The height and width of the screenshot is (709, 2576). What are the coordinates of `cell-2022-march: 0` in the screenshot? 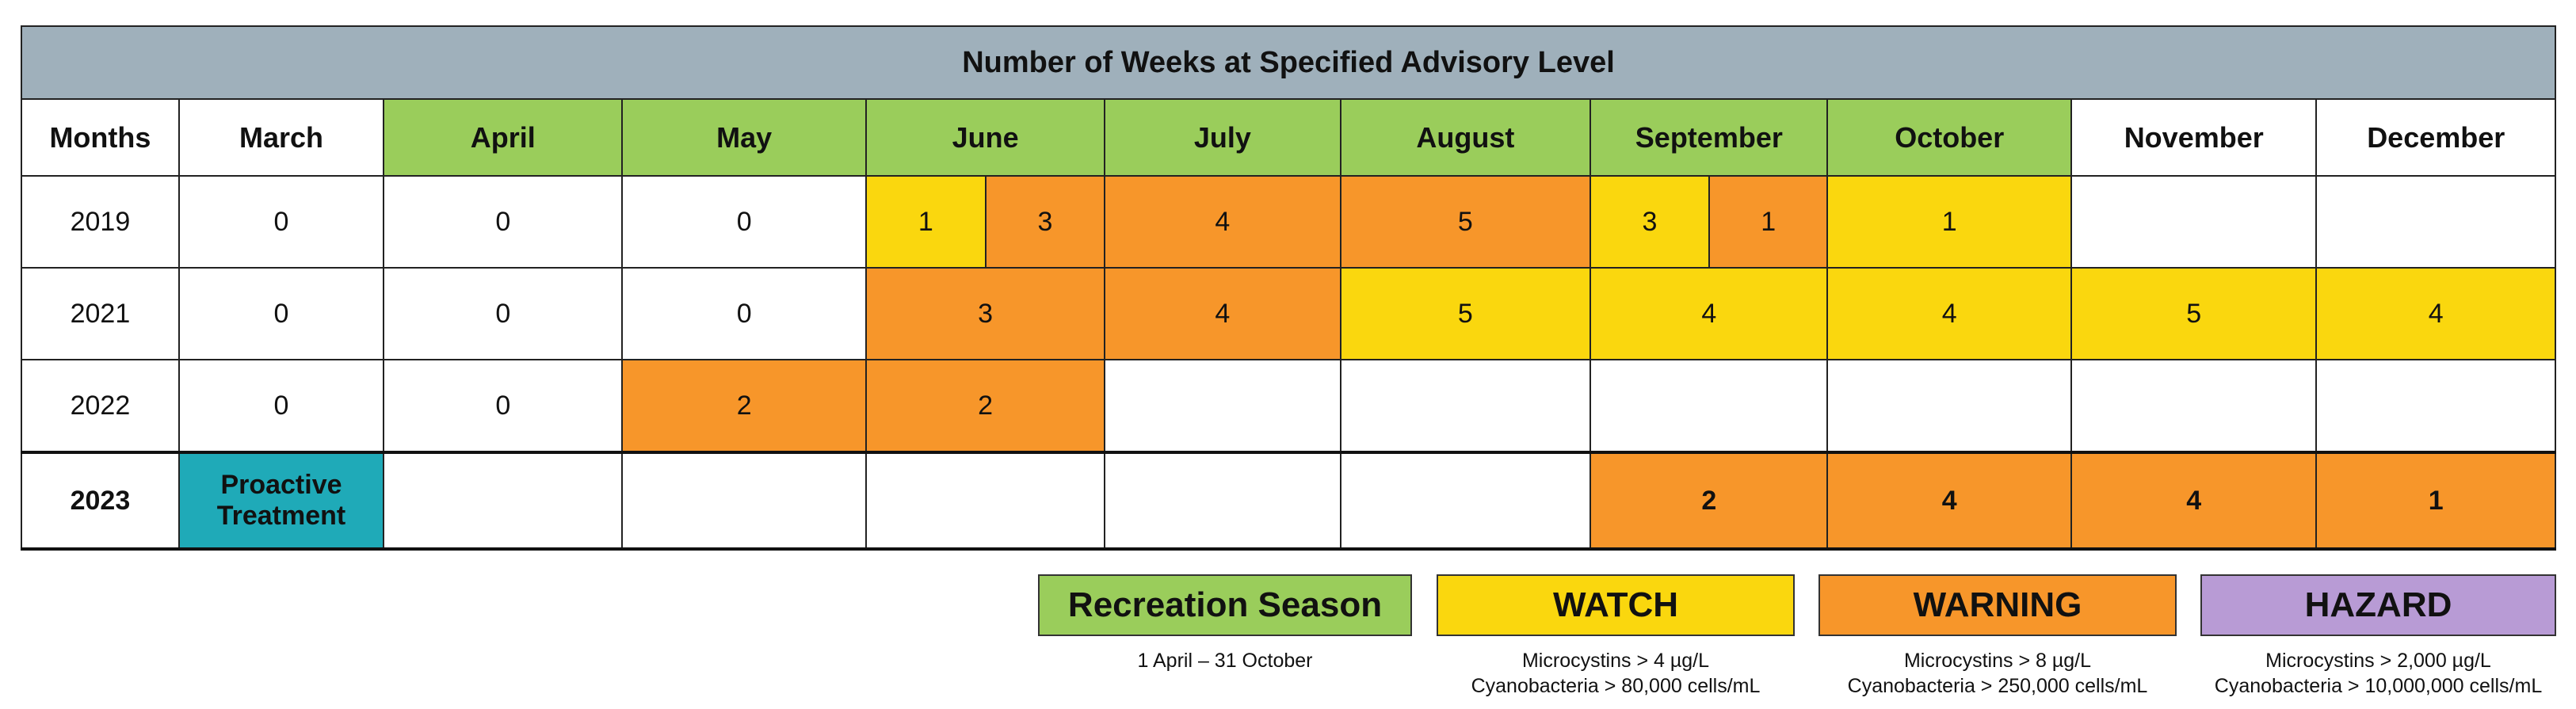 It's located at (281, 406).